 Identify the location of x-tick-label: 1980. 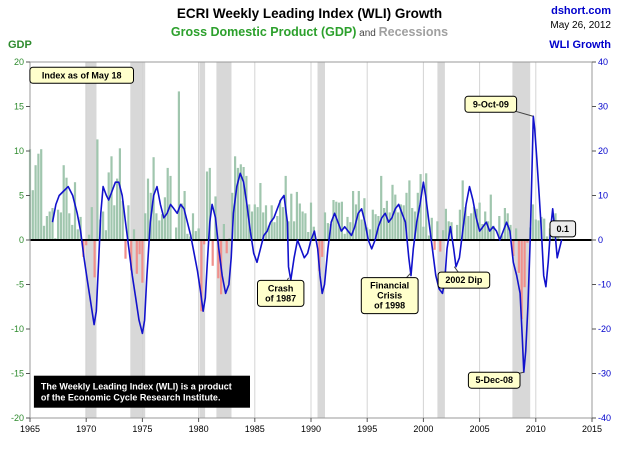
(199, 429).